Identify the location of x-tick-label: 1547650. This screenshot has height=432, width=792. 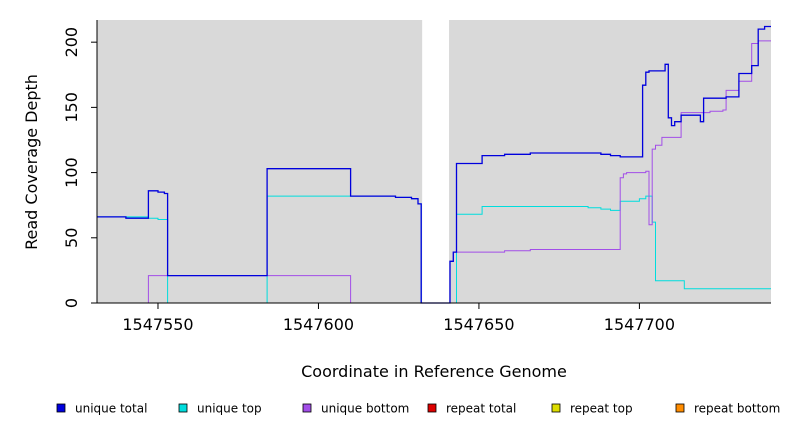
(478, 324).